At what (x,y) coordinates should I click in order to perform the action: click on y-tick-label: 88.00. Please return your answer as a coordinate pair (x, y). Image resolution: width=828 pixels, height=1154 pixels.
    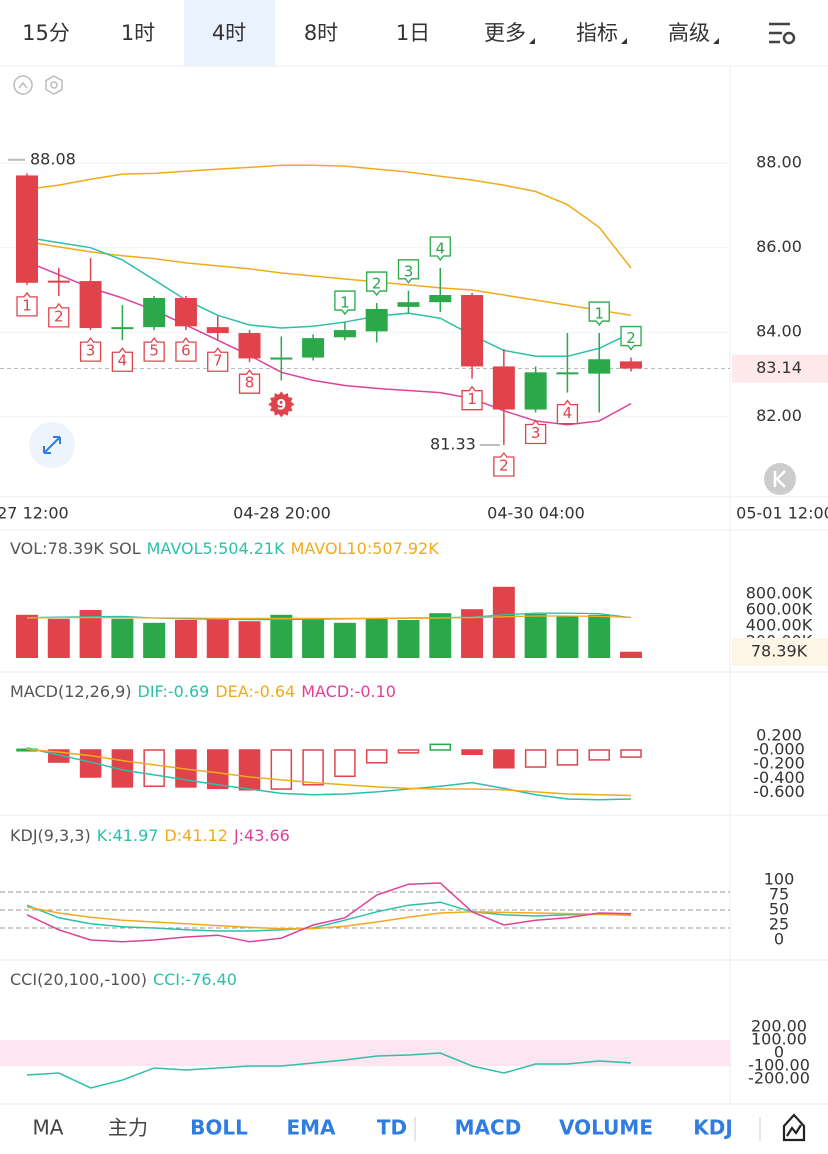
    Looking at the image, I should click on (779, 162).